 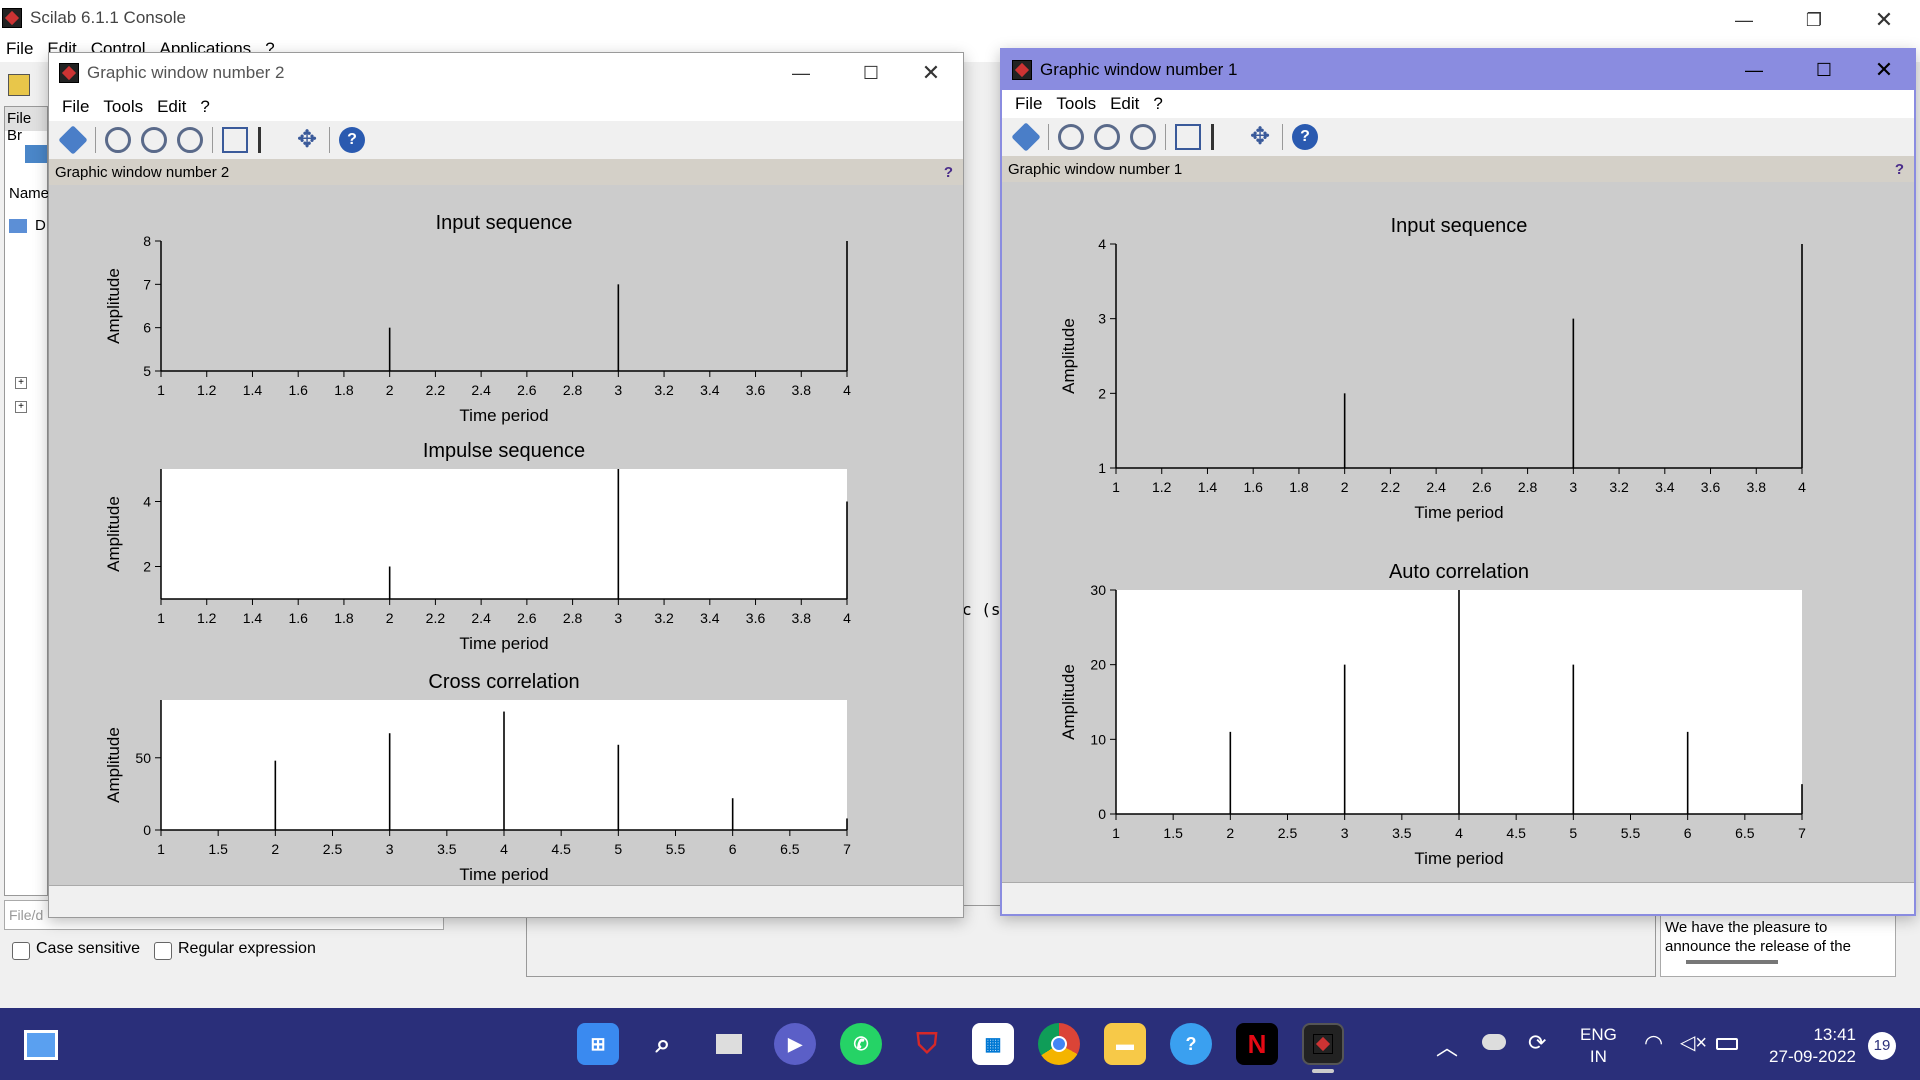 I want to click on window2-menu-tools: Tools, so click(x=123, y=106).